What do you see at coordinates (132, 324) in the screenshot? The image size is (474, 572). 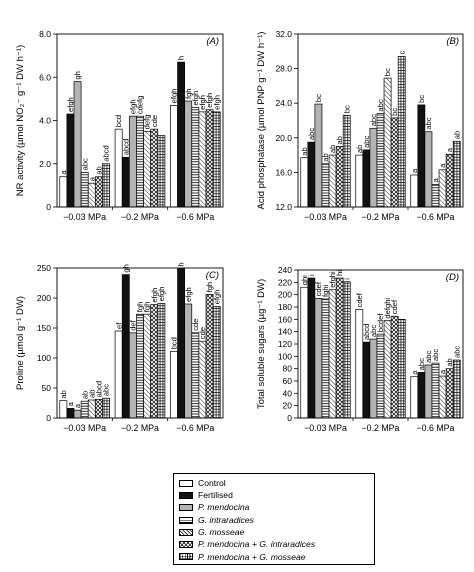 I see `significance-letter: def` at bounding box center [132, 324].